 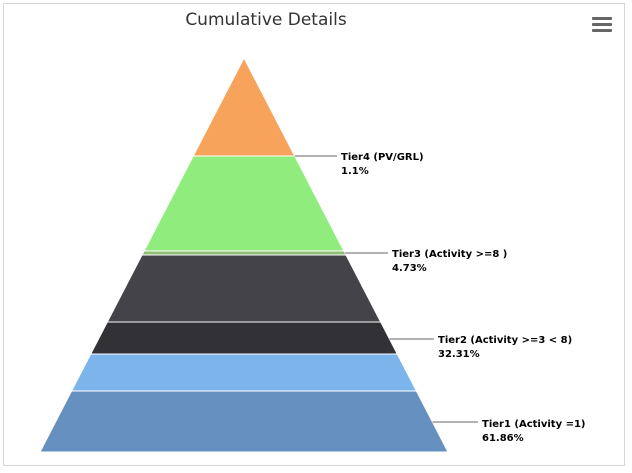 What do you see at coordinates (505, 340) in the screenshot?
I see `segment-name-label: Tier2 (Activity >=3 < 8)` at bounding box center [505, 340].